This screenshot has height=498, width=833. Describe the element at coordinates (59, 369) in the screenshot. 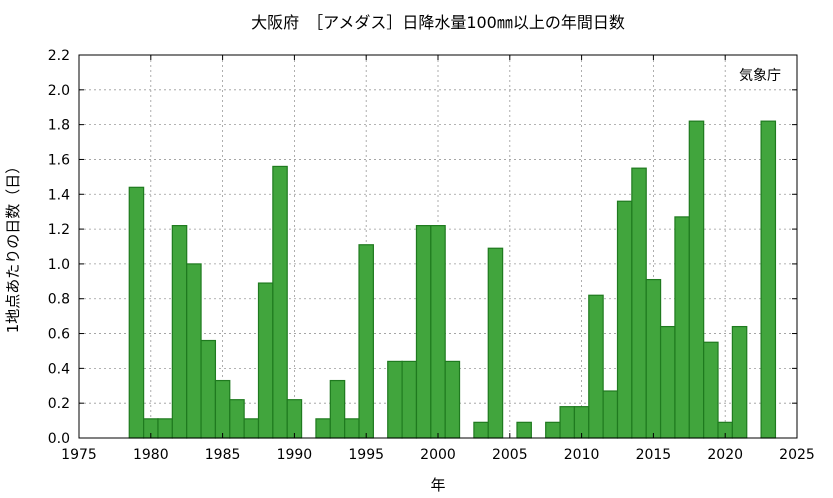

I see `y-tick-label: 0.4` at that location.